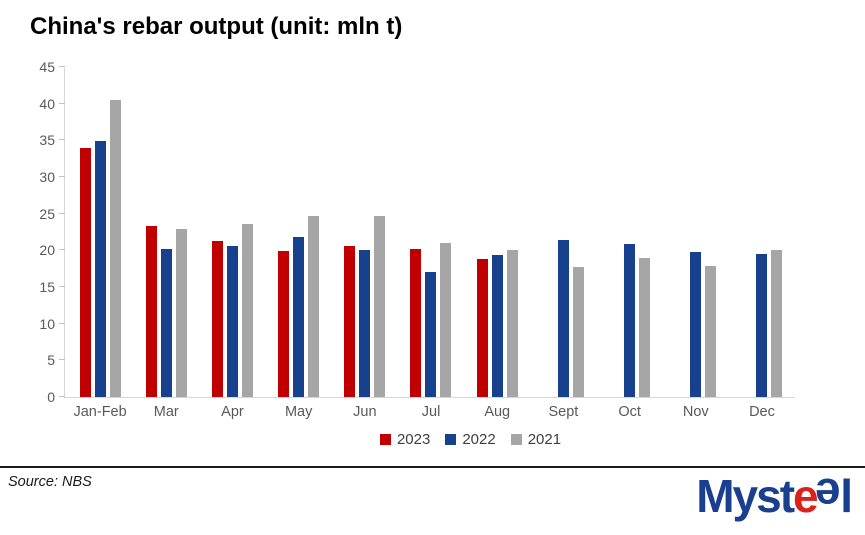  What do you see at coordinates (151, 311) in the screenshot?
I see `bar-2023-mar` at bounding box center [151, 311].